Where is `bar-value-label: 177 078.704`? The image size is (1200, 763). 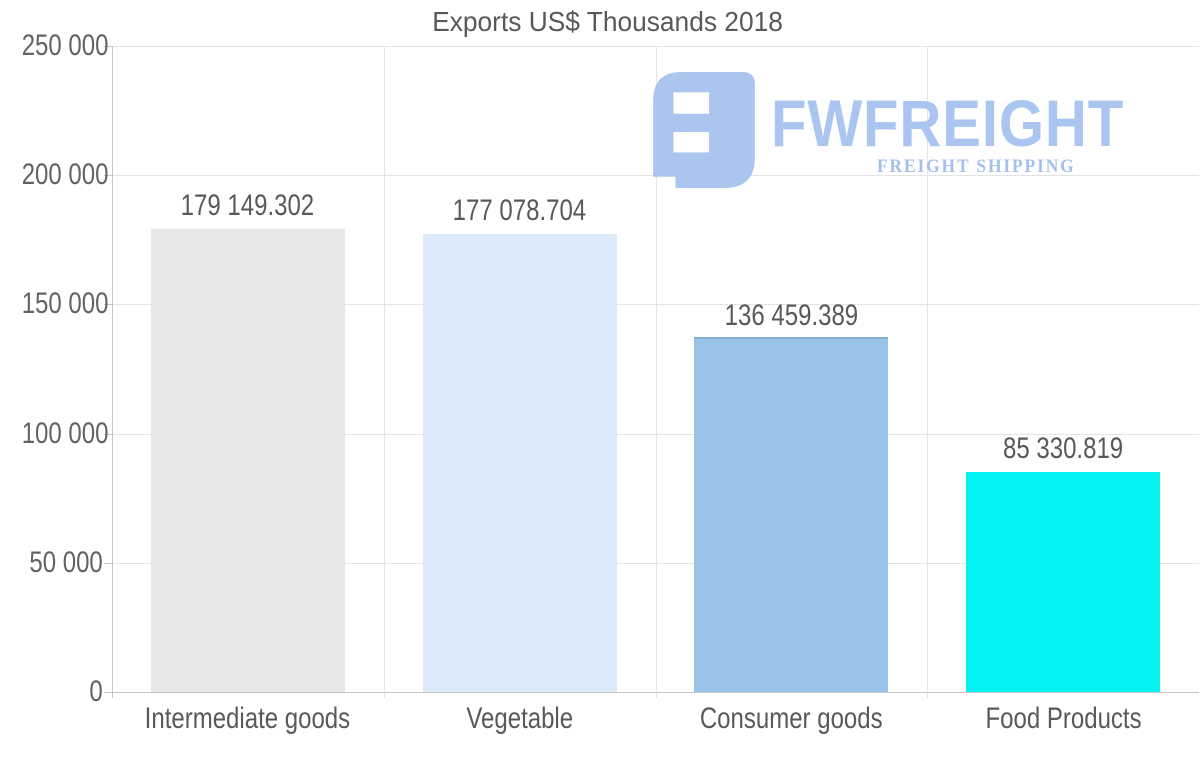 bar-value-label: 177 078.704 is located at coordinates (520, 211).